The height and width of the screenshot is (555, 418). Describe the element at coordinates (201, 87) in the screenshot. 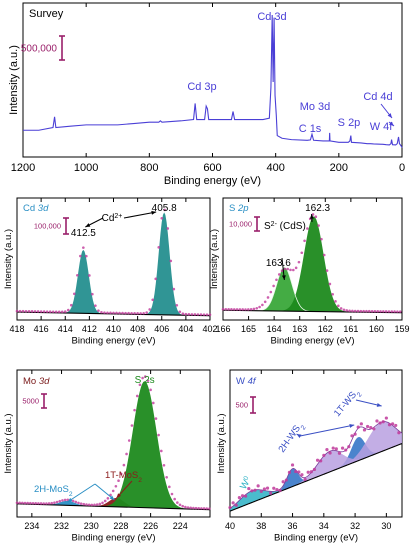

I see `peak-label: Cd 3p` at that location.